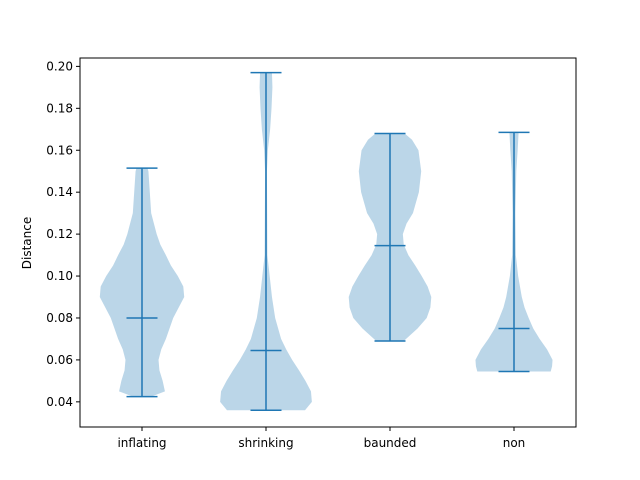  What do you see at coordinates (59, 402) in the screenshot?
I see `y-tick-label: 0.04` at bounding box center [59, 402].